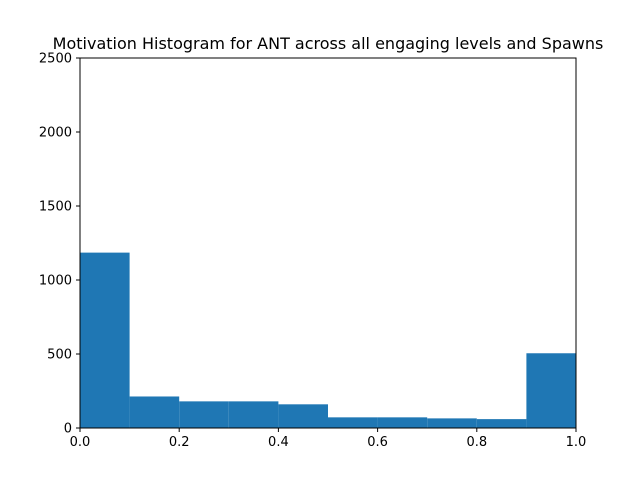 The image size is (640, 480). What do you see at coordinates (55, 59) in the screenshot?
I see `y-tick-label: 2500` at bounding box center [55, 59].